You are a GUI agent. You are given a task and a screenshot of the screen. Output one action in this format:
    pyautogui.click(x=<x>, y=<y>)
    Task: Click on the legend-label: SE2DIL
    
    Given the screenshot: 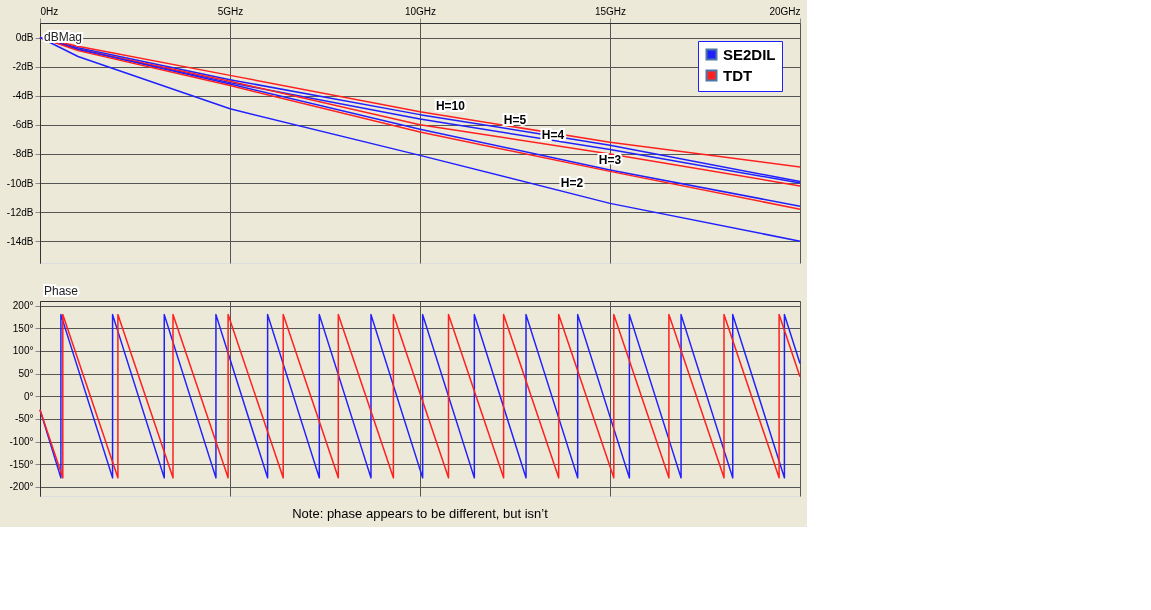 What is the action you would take?
    pyautogui.click(x=749, y=54)
    